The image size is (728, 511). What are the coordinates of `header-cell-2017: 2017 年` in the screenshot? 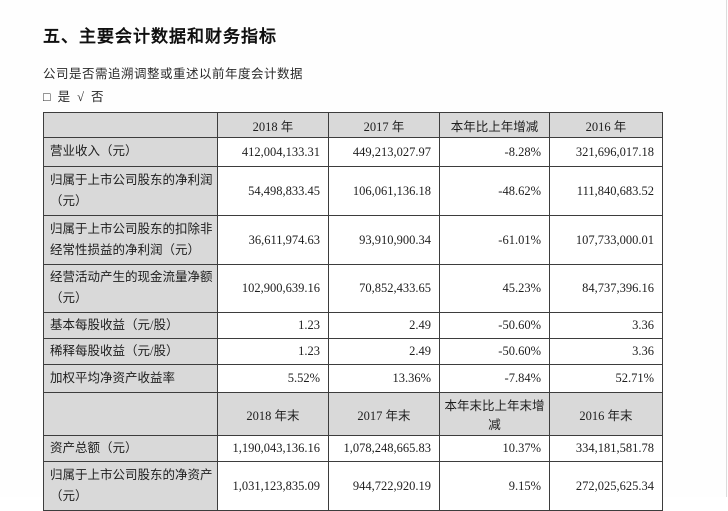 It's located at (384, 125).